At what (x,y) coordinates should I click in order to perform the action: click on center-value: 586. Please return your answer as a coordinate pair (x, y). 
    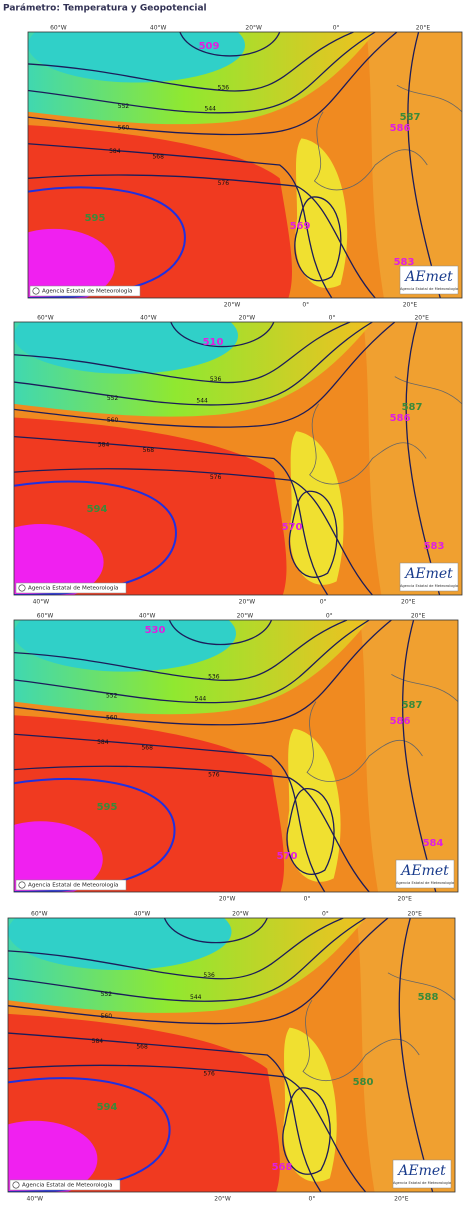
    Looking at the image, I should click on (400, 721).